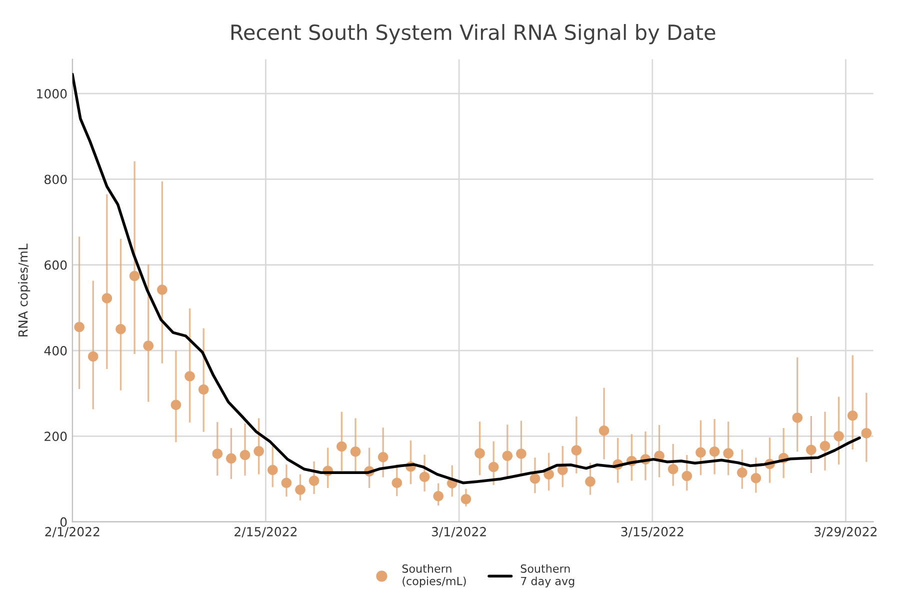  Describe the element at coordinates (473, 34) in the screenshot. I see `chart-title: Recent South System Viral RNA Signal by Date` at that location.